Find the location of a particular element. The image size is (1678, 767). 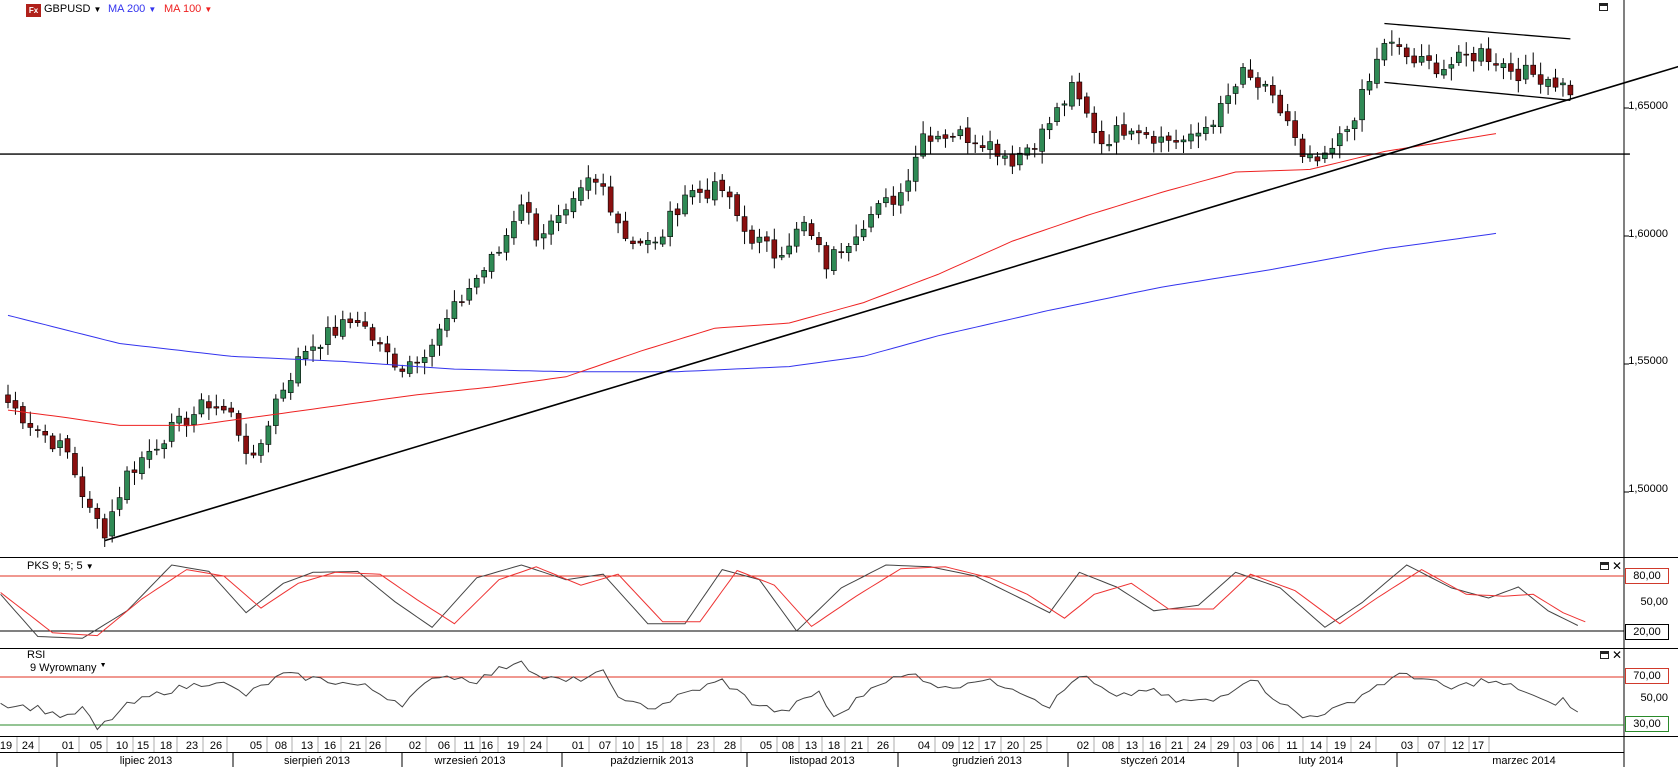

ma200-selector: MA 200 ▼ is located at coordinates (132, 9).